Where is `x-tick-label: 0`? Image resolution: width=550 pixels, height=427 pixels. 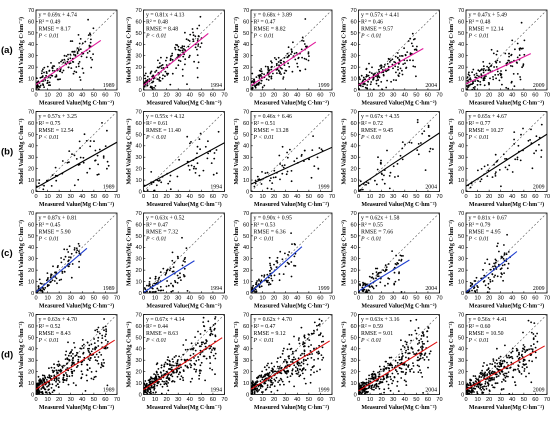
x-tick-label: 0 is located at coordinates (250, 299).